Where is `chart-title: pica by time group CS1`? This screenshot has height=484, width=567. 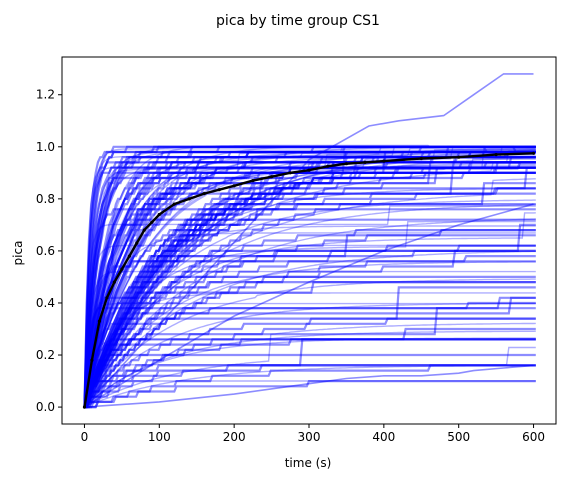 chart-title: pica by time group CS1 is located at coordinates (298, 21).